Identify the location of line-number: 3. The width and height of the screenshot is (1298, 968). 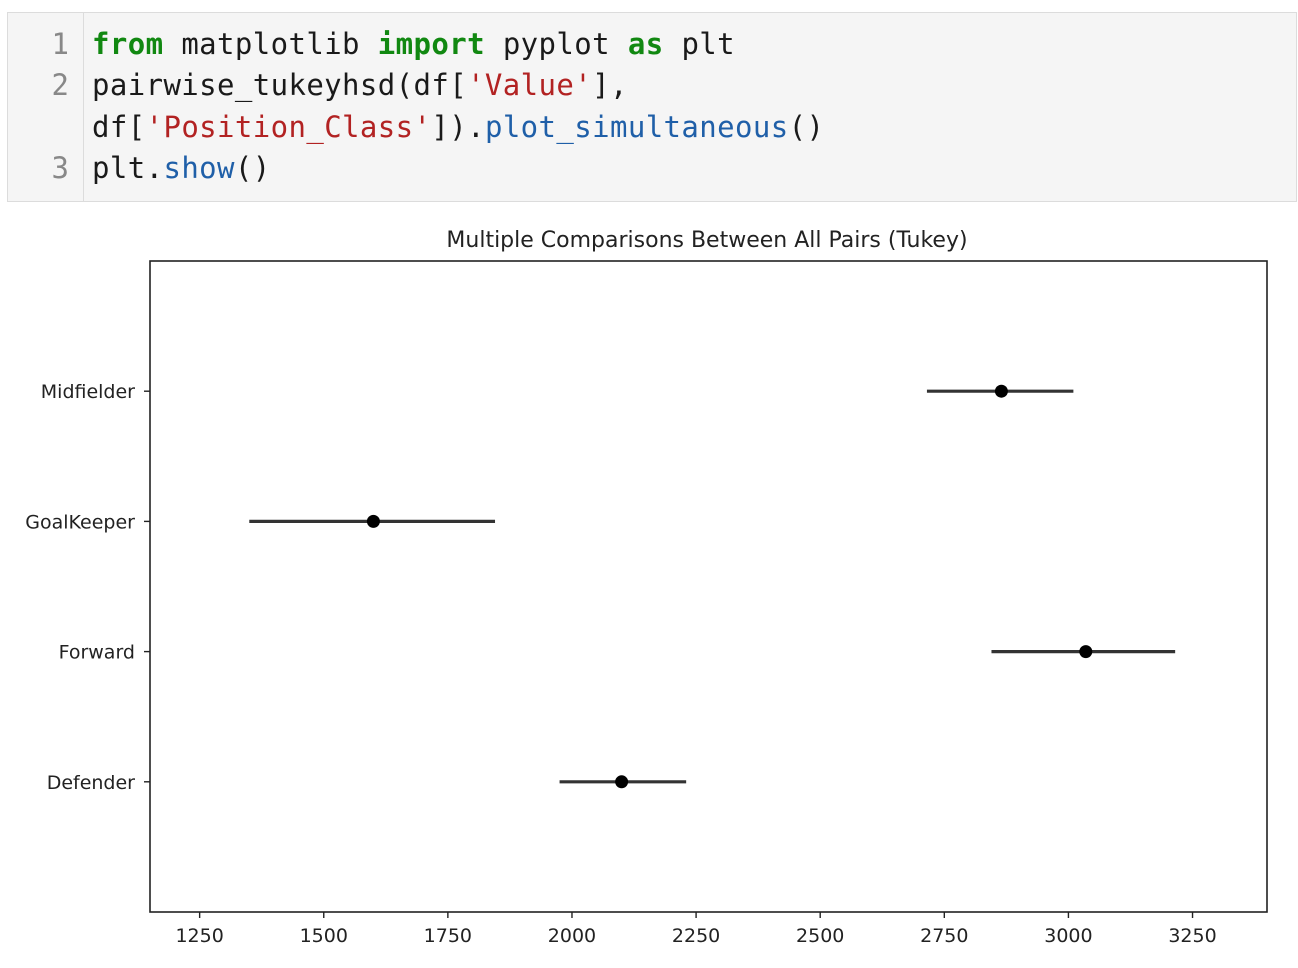
(60, 168).